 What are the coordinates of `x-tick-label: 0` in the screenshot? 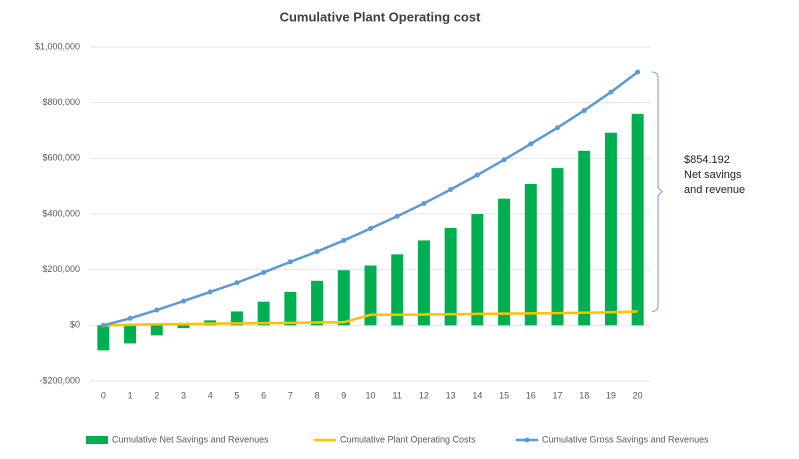 It's located at (103, 395).